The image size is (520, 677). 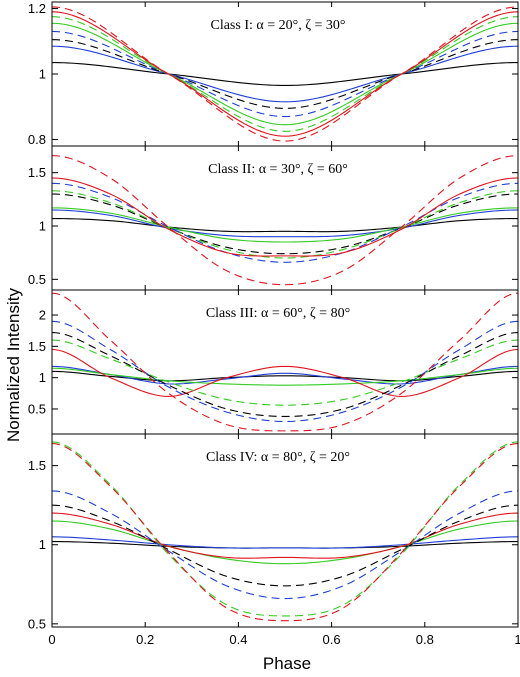 What do you see at coordinates (145, 639) in the screenshot?
I see `x-tick-label: 0.2` at bounding box center [145, 639].